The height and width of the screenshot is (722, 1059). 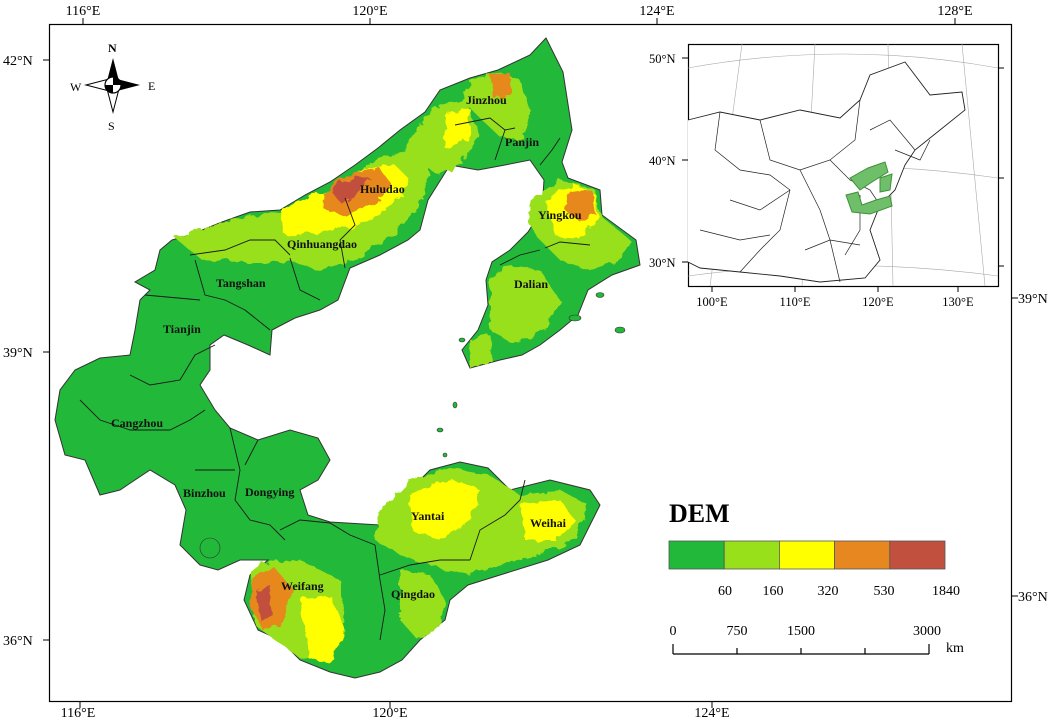 I want to click on inset-country-outline, so click(x=826, y=172).